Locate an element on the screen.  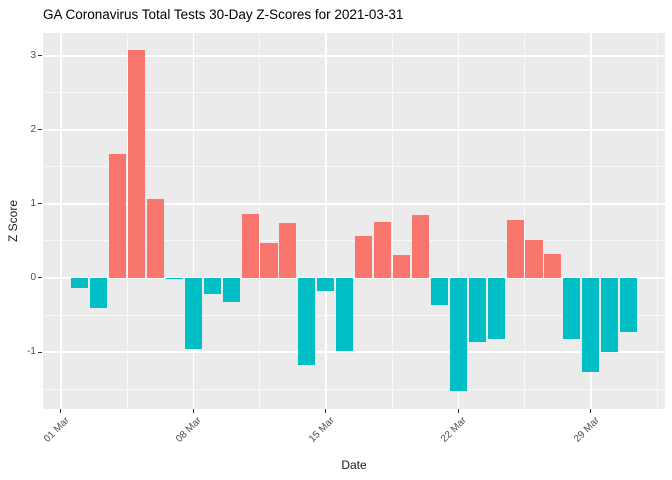
y-tick-label: -1 is located at coordinates (31, 351).